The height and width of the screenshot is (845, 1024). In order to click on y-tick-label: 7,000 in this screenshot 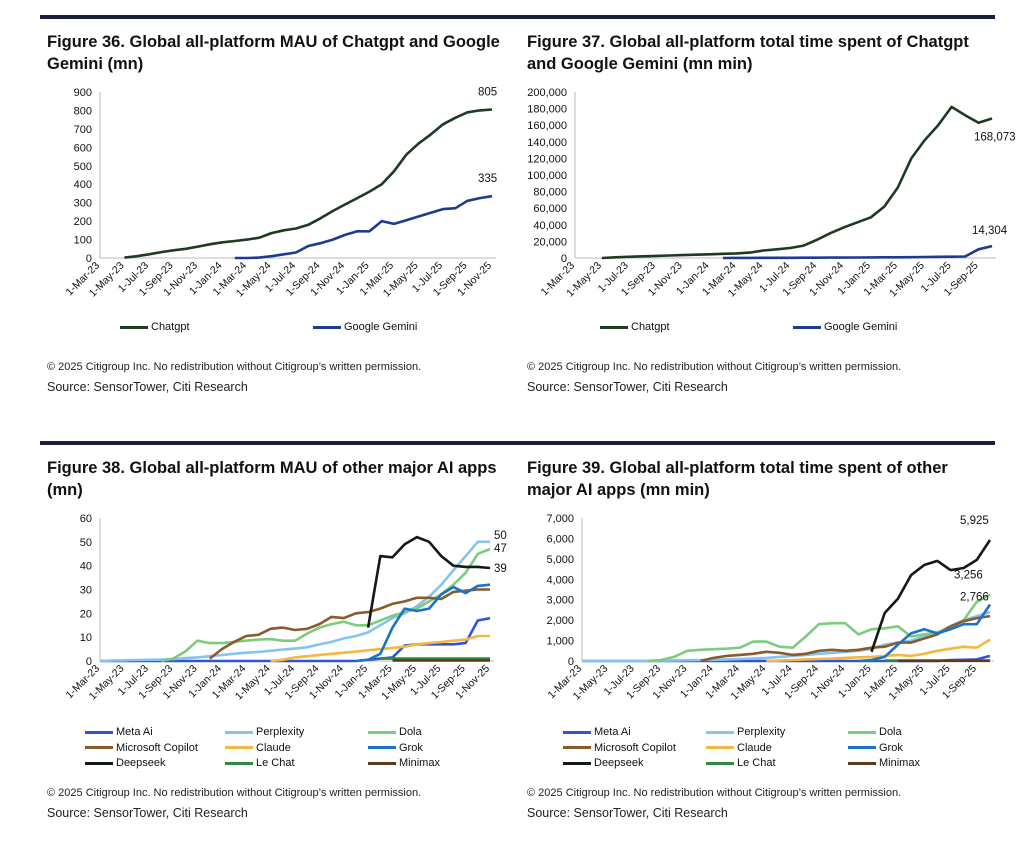, I will do `click(560, 519)`.